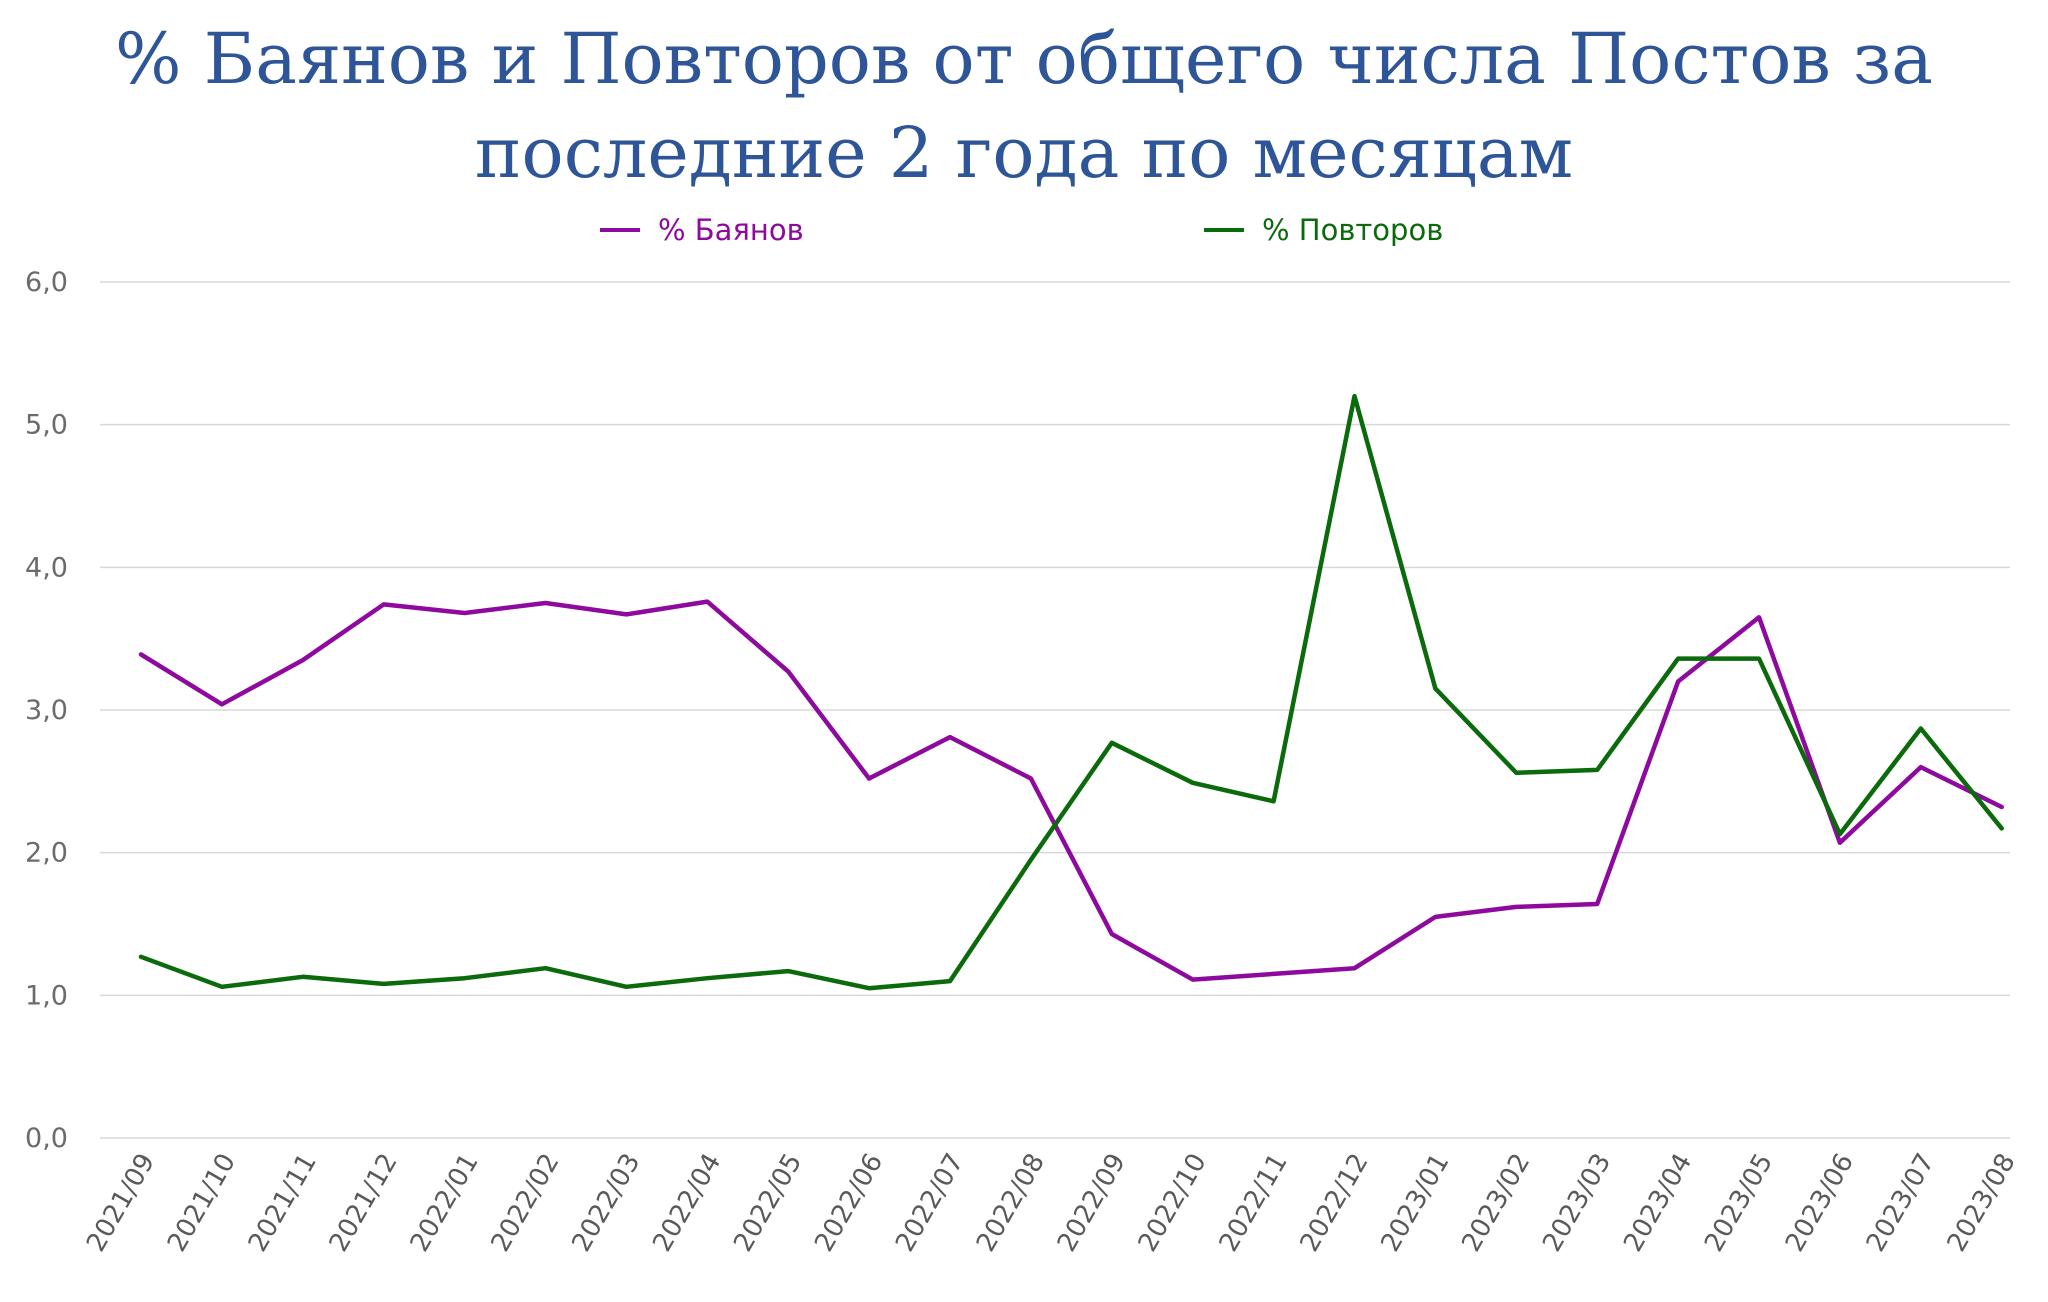  Describe the element at coordinates (46, 567) in the screenshot. I see `y-tick-label-4: 4,0` at that location.